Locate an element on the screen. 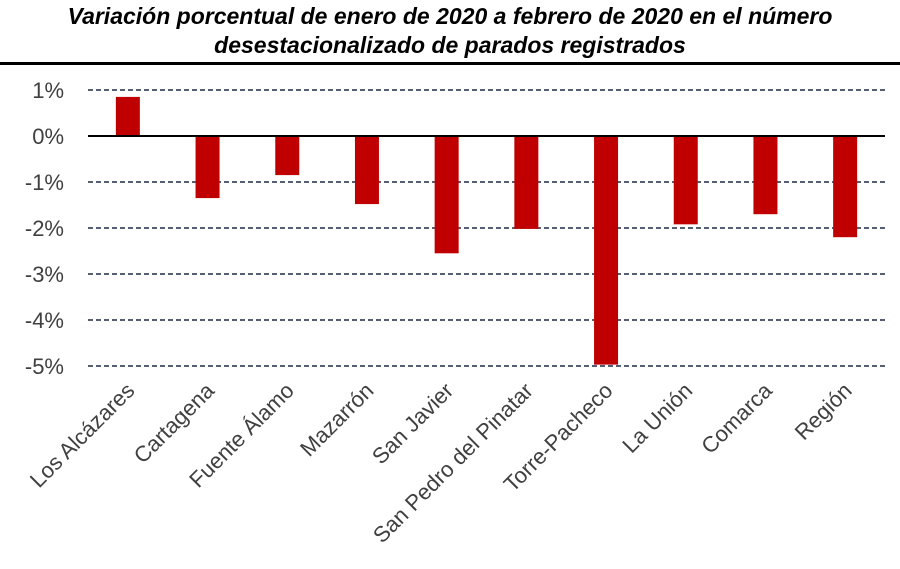 Image resolution: width=900 pixels, height=569 pixels. y-tick-label: -1% is located at coordinates (44, 182).